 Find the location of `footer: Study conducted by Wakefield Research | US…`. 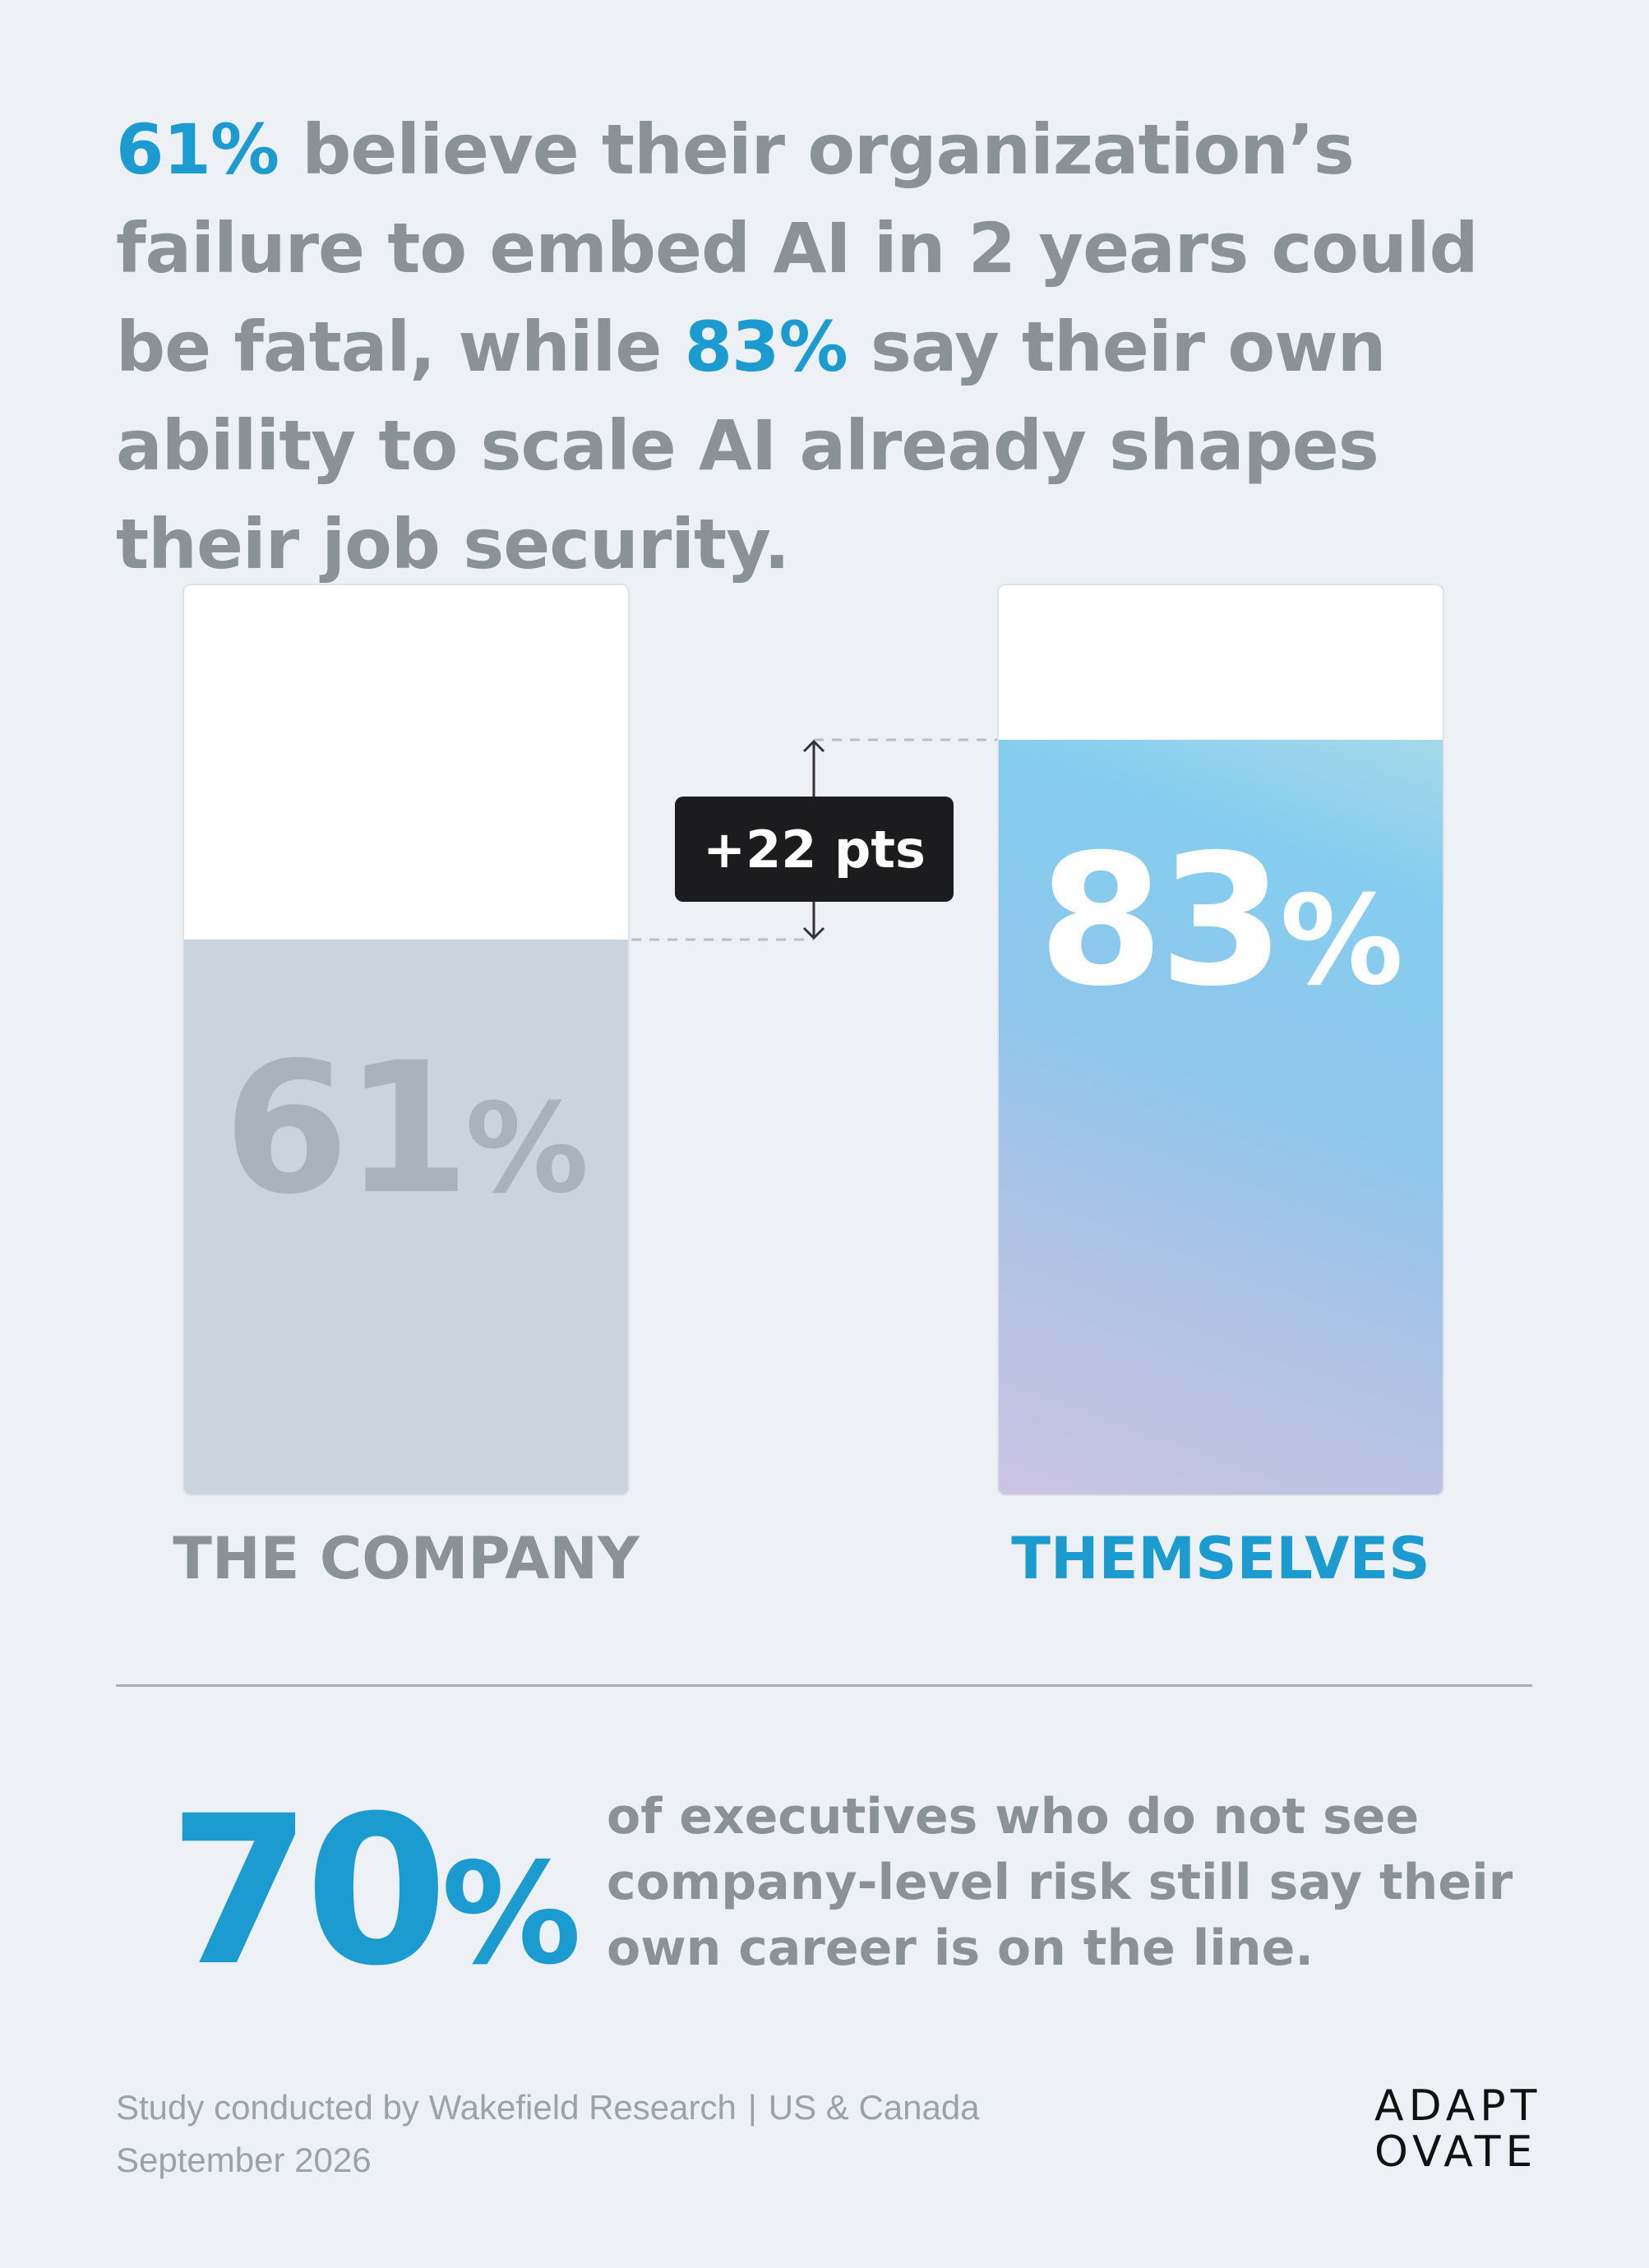

footer: Study conducted by Wakefield Research | US… is located at coordinates (548, 2134).